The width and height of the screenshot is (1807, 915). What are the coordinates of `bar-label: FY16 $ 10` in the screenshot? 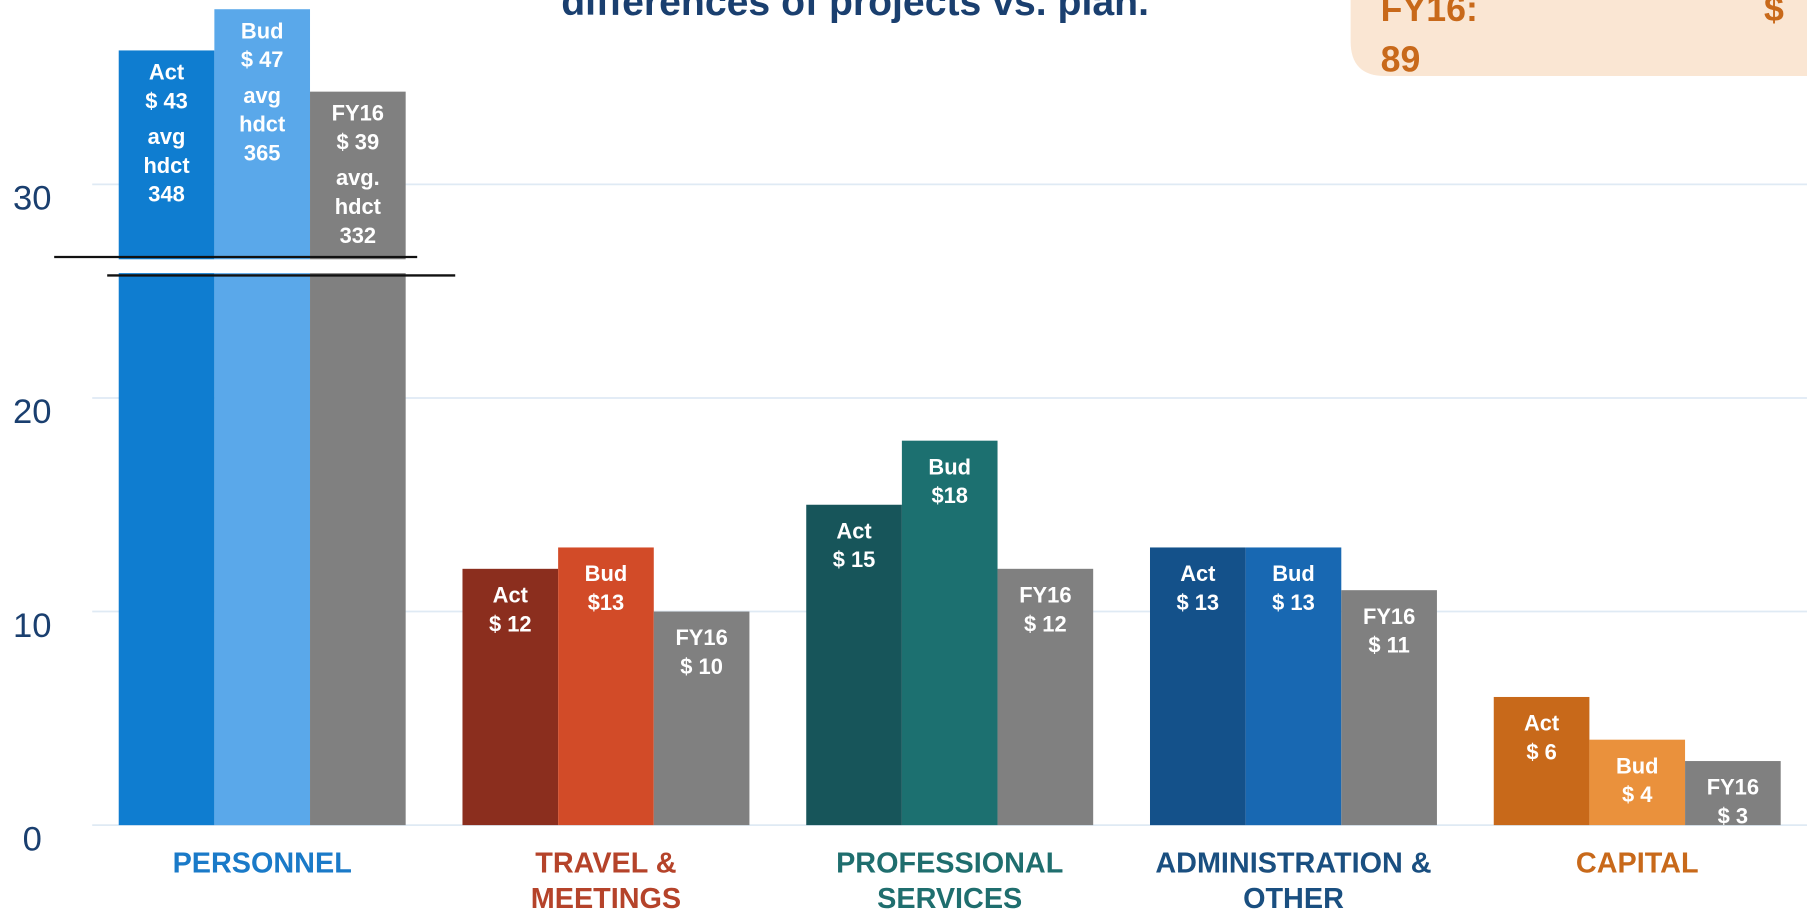 It's located at (701, 652).